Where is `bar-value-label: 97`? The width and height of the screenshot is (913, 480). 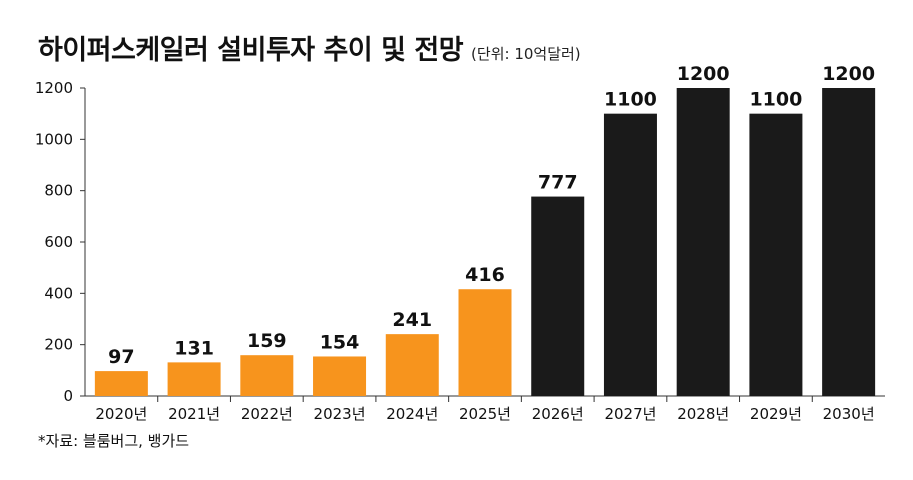
bar-value-label: 97 is located at coordinates (121, 357).